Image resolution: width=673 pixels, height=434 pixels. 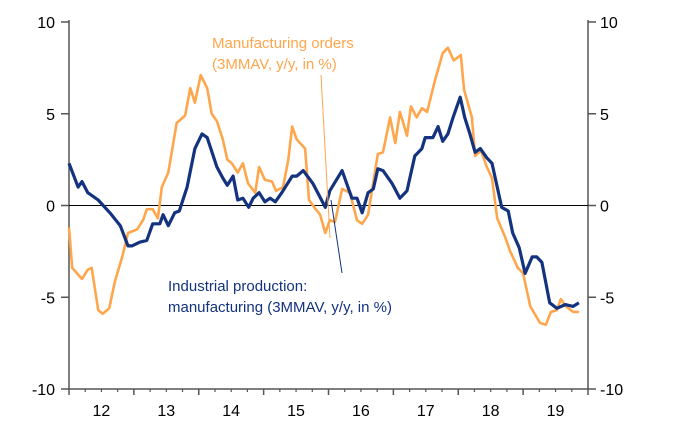 I want to click on annotation-orders: Manufacturing orders (3MMAV, y/y, in %), so click(x=283, y=137).